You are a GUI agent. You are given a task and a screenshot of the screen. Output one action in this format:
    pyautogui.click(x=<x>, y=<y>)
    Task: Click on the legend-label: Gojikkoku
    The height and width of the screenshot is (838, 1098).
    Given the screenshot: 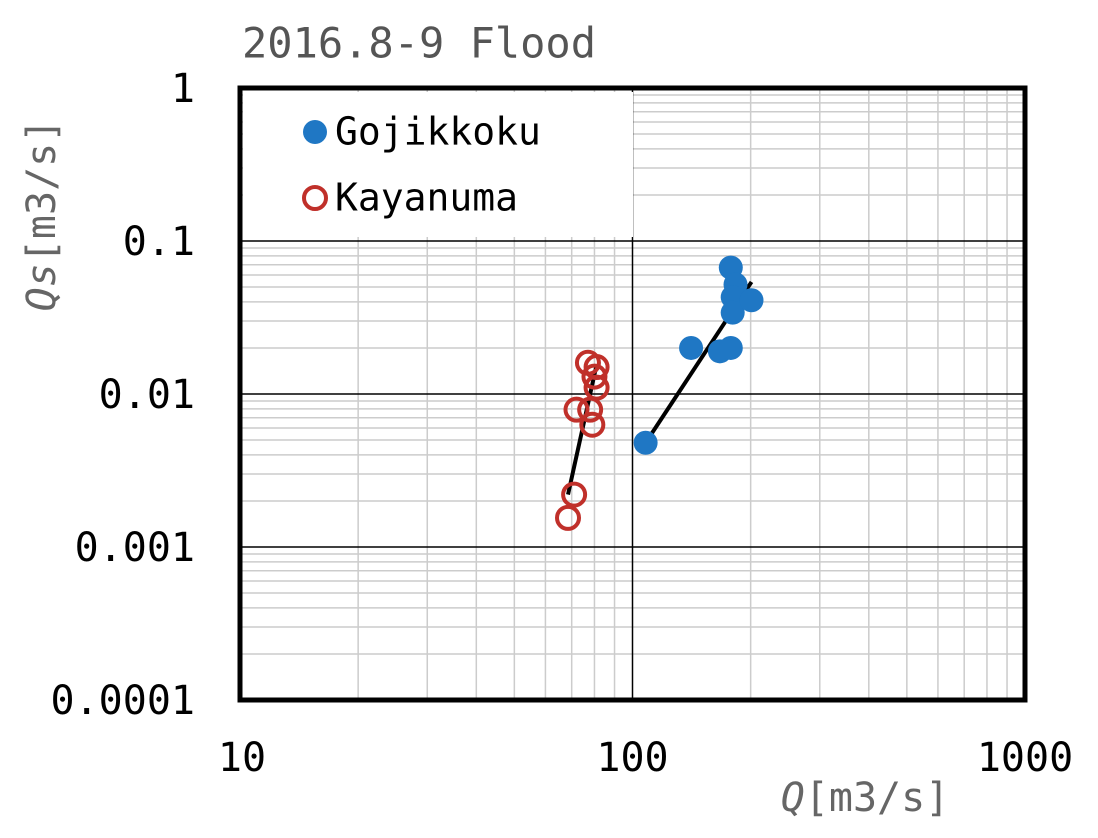 What is the action you would take?
    pyautogui.click(x=438, y=132)
    